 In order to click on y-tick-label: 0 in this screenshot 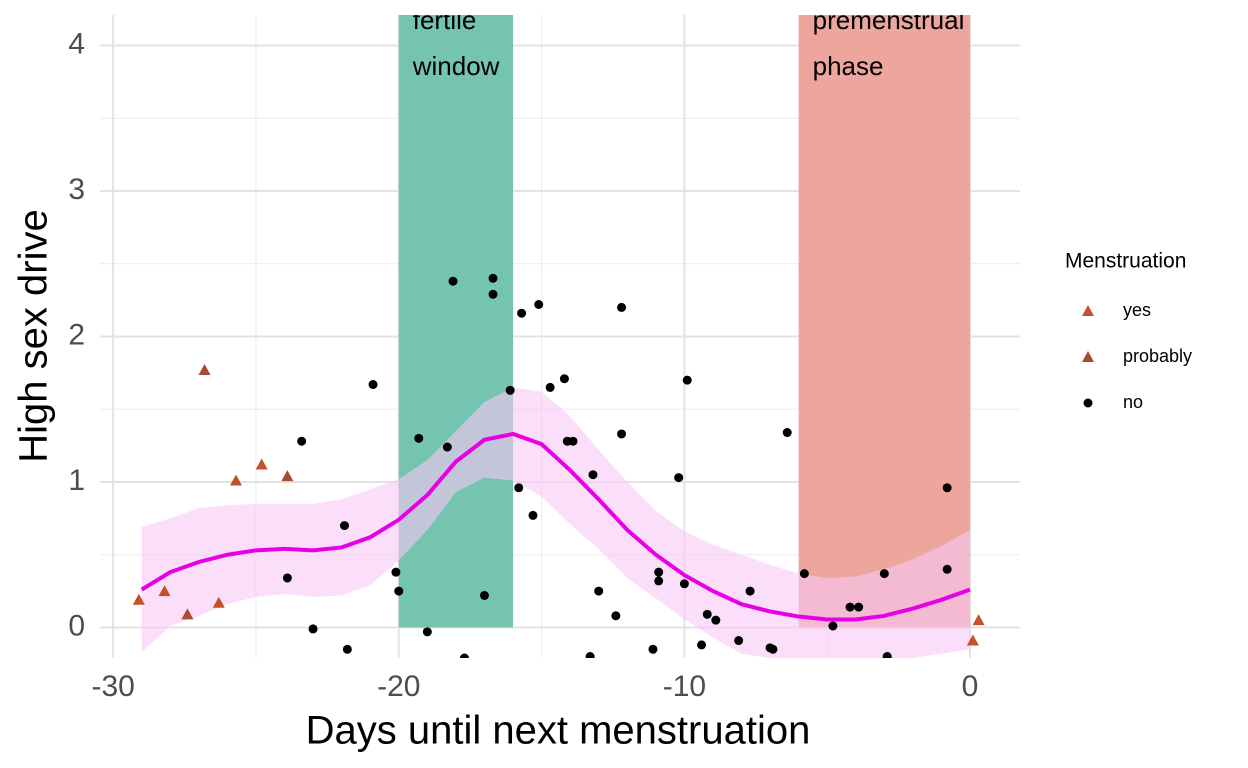, I will do `click(76, 625)`.